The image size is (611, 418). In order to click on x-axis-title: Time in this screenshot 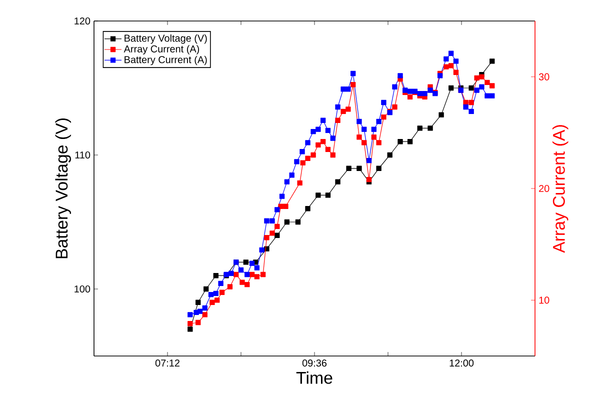, I will do `click(314, 377)`.